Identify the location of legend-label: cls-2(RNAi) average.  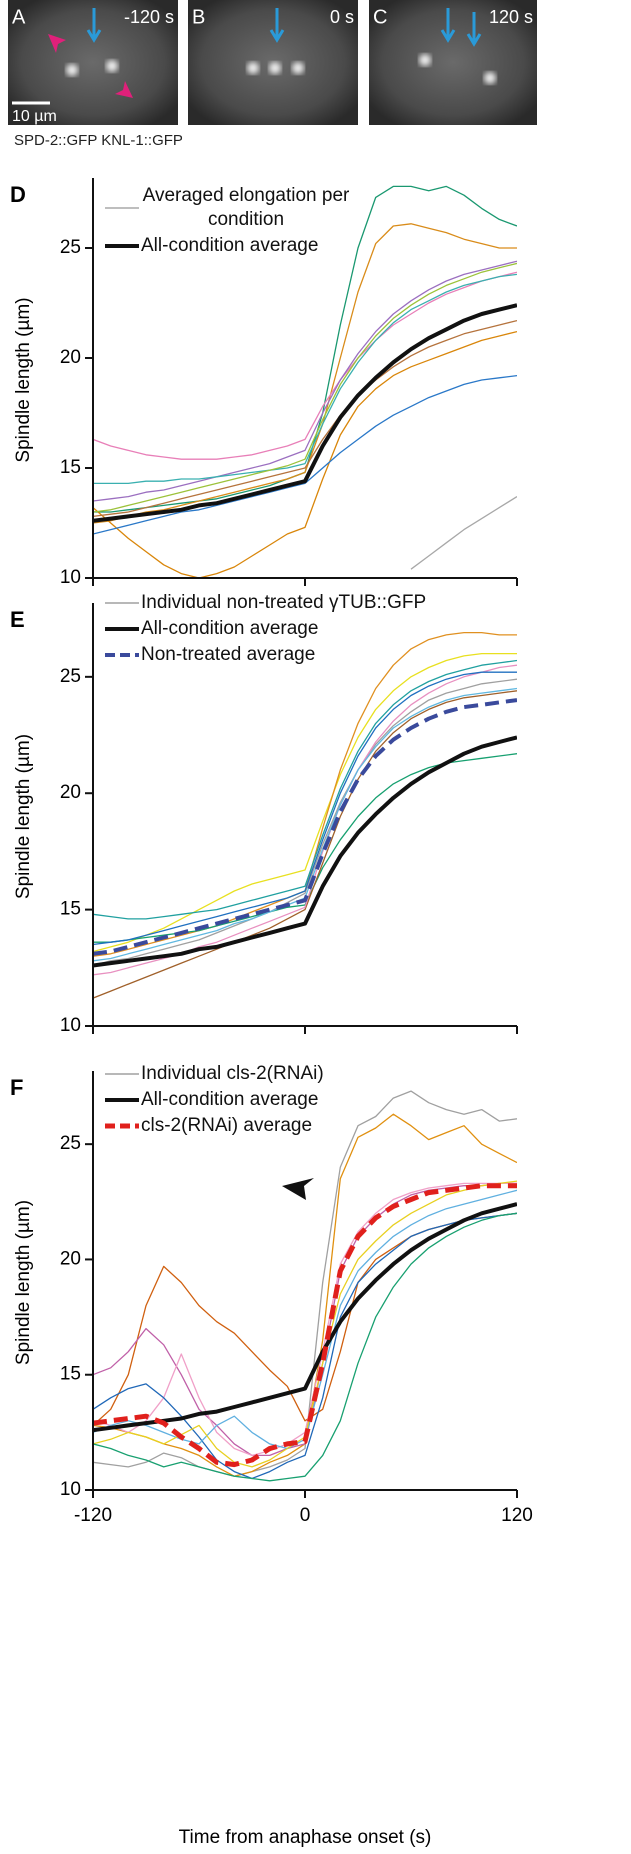
(227, 1125).